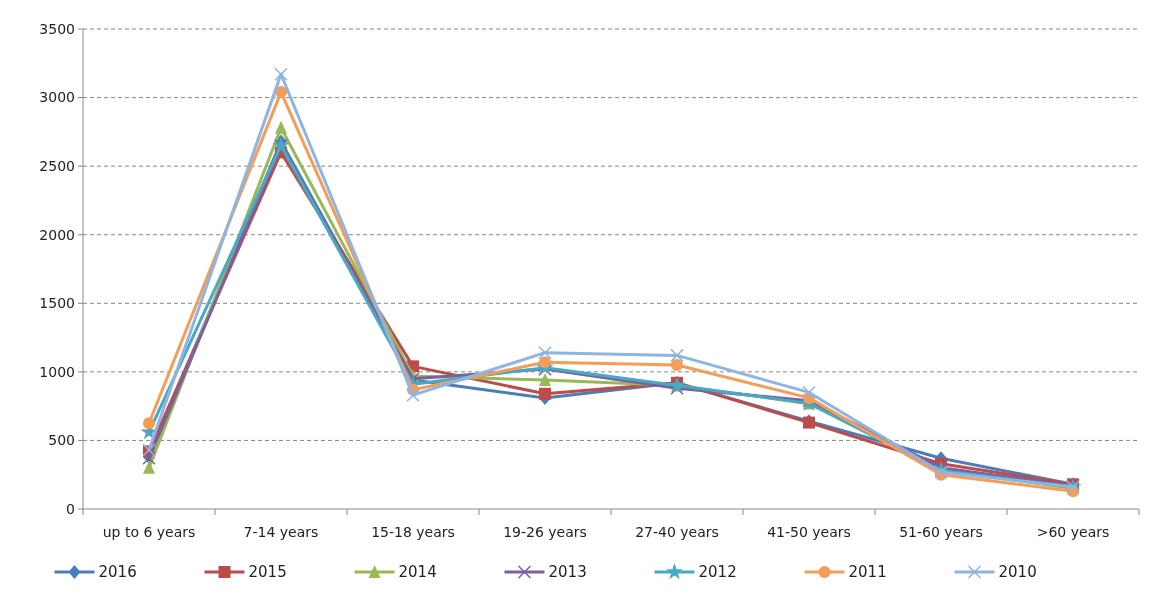 This screenshot has width=1159, height=600. I want to click on x-tick-label: 41-50 years, so click(809, 532).